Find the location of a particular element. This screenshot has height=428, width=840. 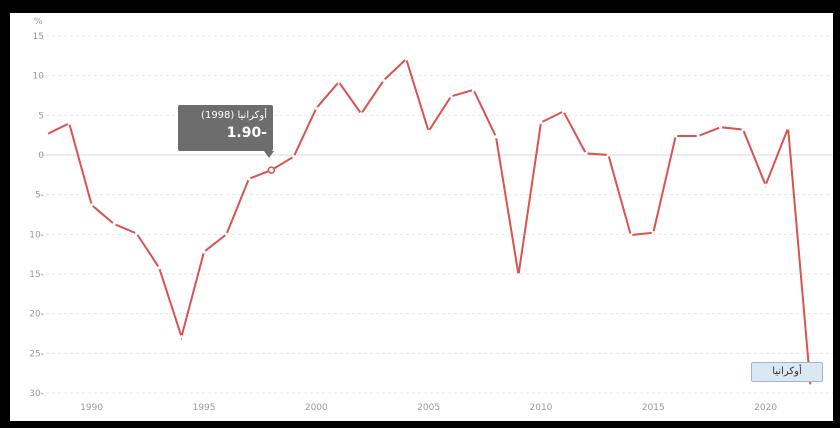

x-tick-label: 1990 is located at coordinates (91, 408).